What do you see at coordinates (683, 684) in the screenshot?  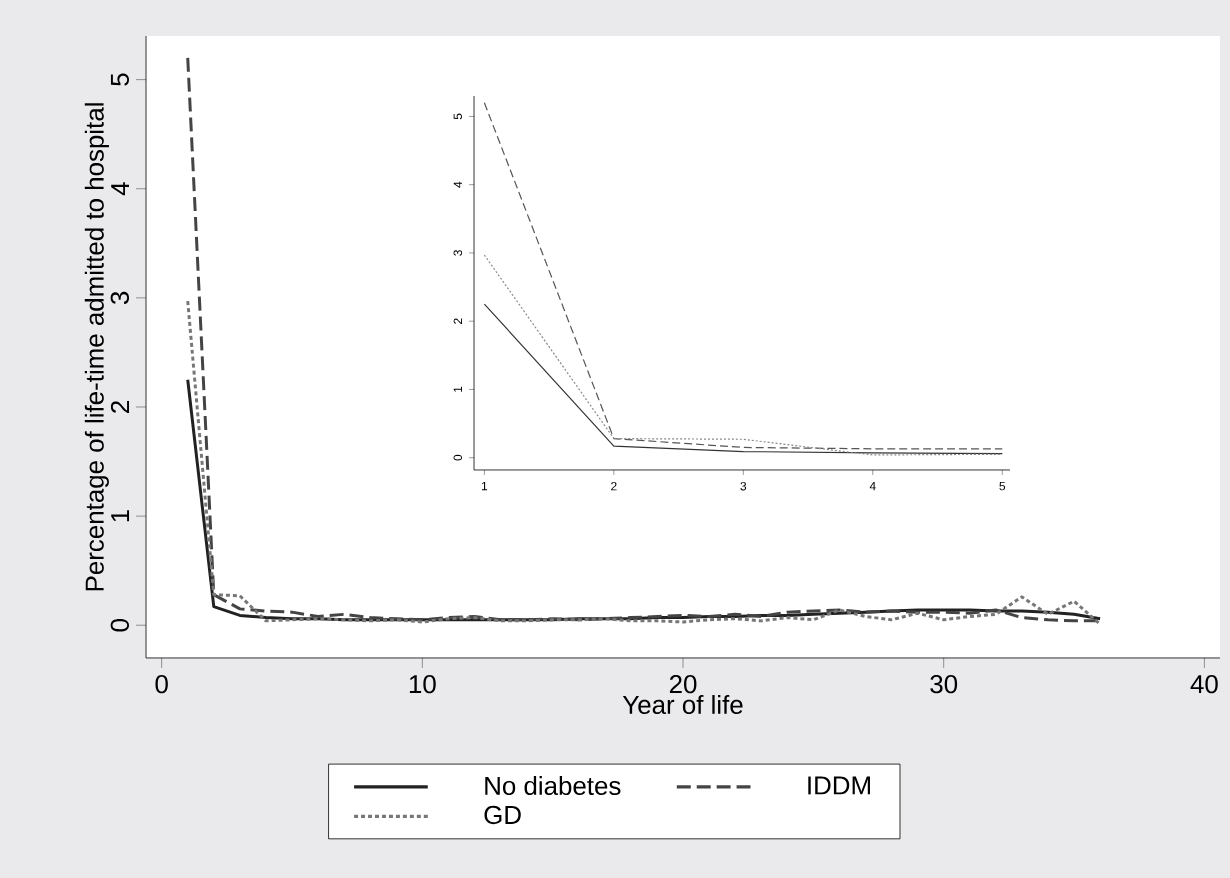 I see `x-tick-label: 20` at bounding box center [683, 684].